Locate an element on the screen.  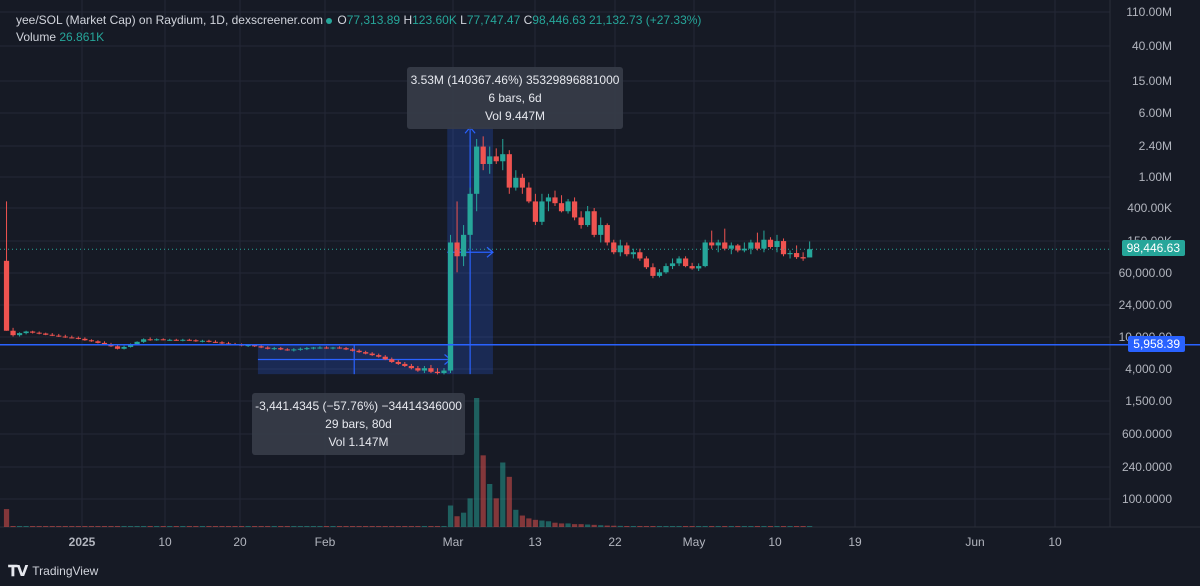
brand-name: TradingView is located at coordinates (65, 571).